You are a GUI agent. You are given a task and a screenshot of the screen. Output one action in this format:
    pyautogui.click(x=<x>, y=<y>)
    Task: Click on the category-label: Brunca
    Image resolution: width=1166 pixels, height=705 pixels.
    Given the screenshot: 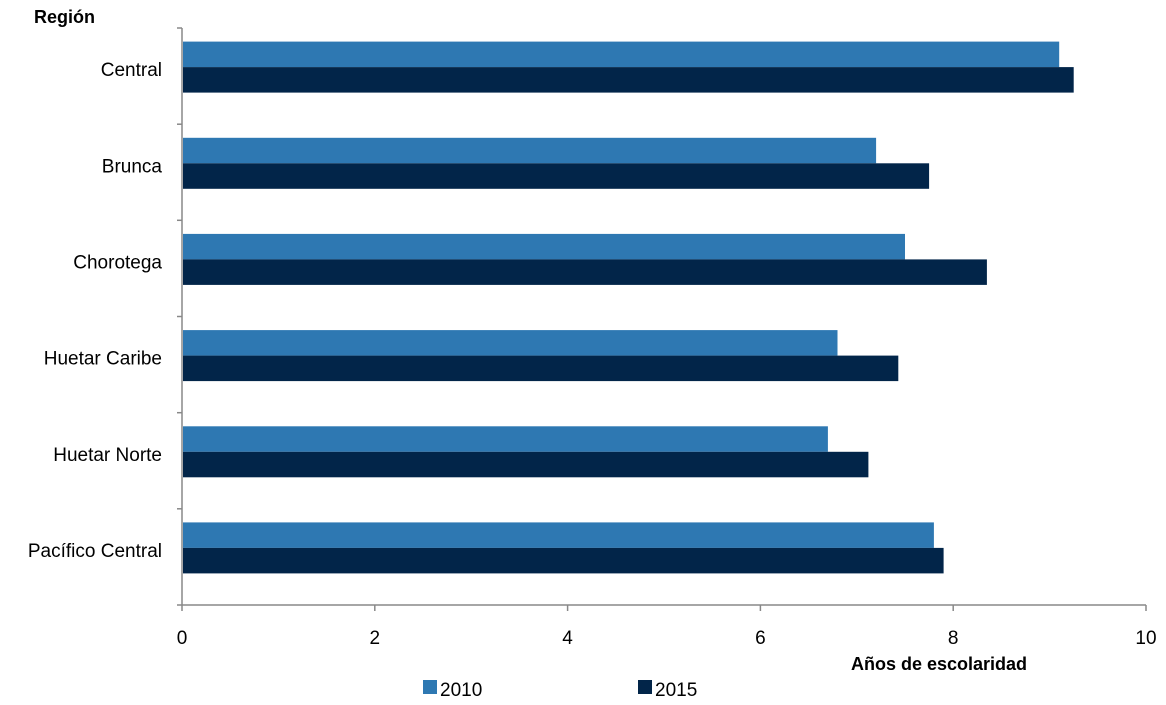 What is the action you would take?
    pyautogui.click(x=132, y=166)
    